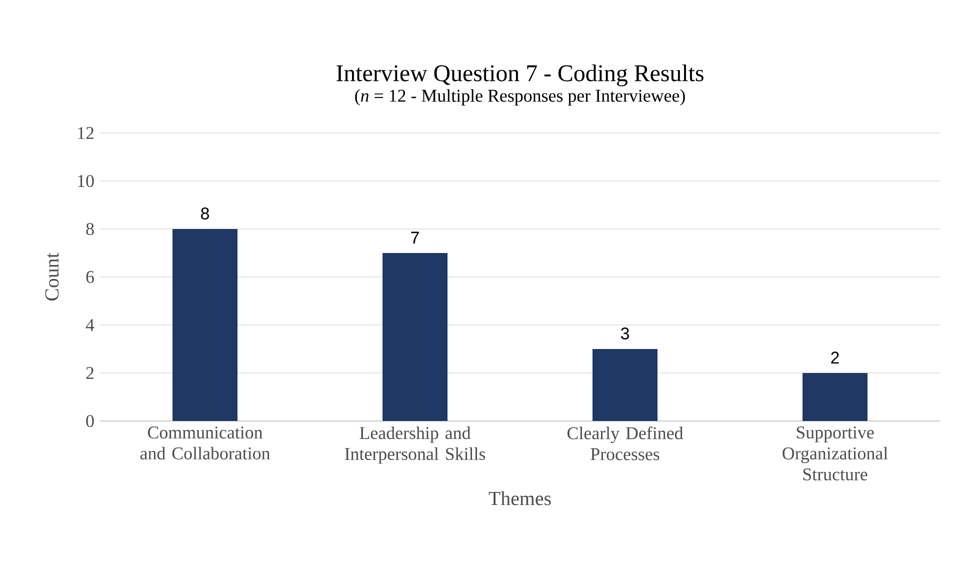 The image size is (958, 580). Describe the element at coordinates (625, 443) in the screenshot. I see `x-tick-label: Clearly Defined Processes` at that location.